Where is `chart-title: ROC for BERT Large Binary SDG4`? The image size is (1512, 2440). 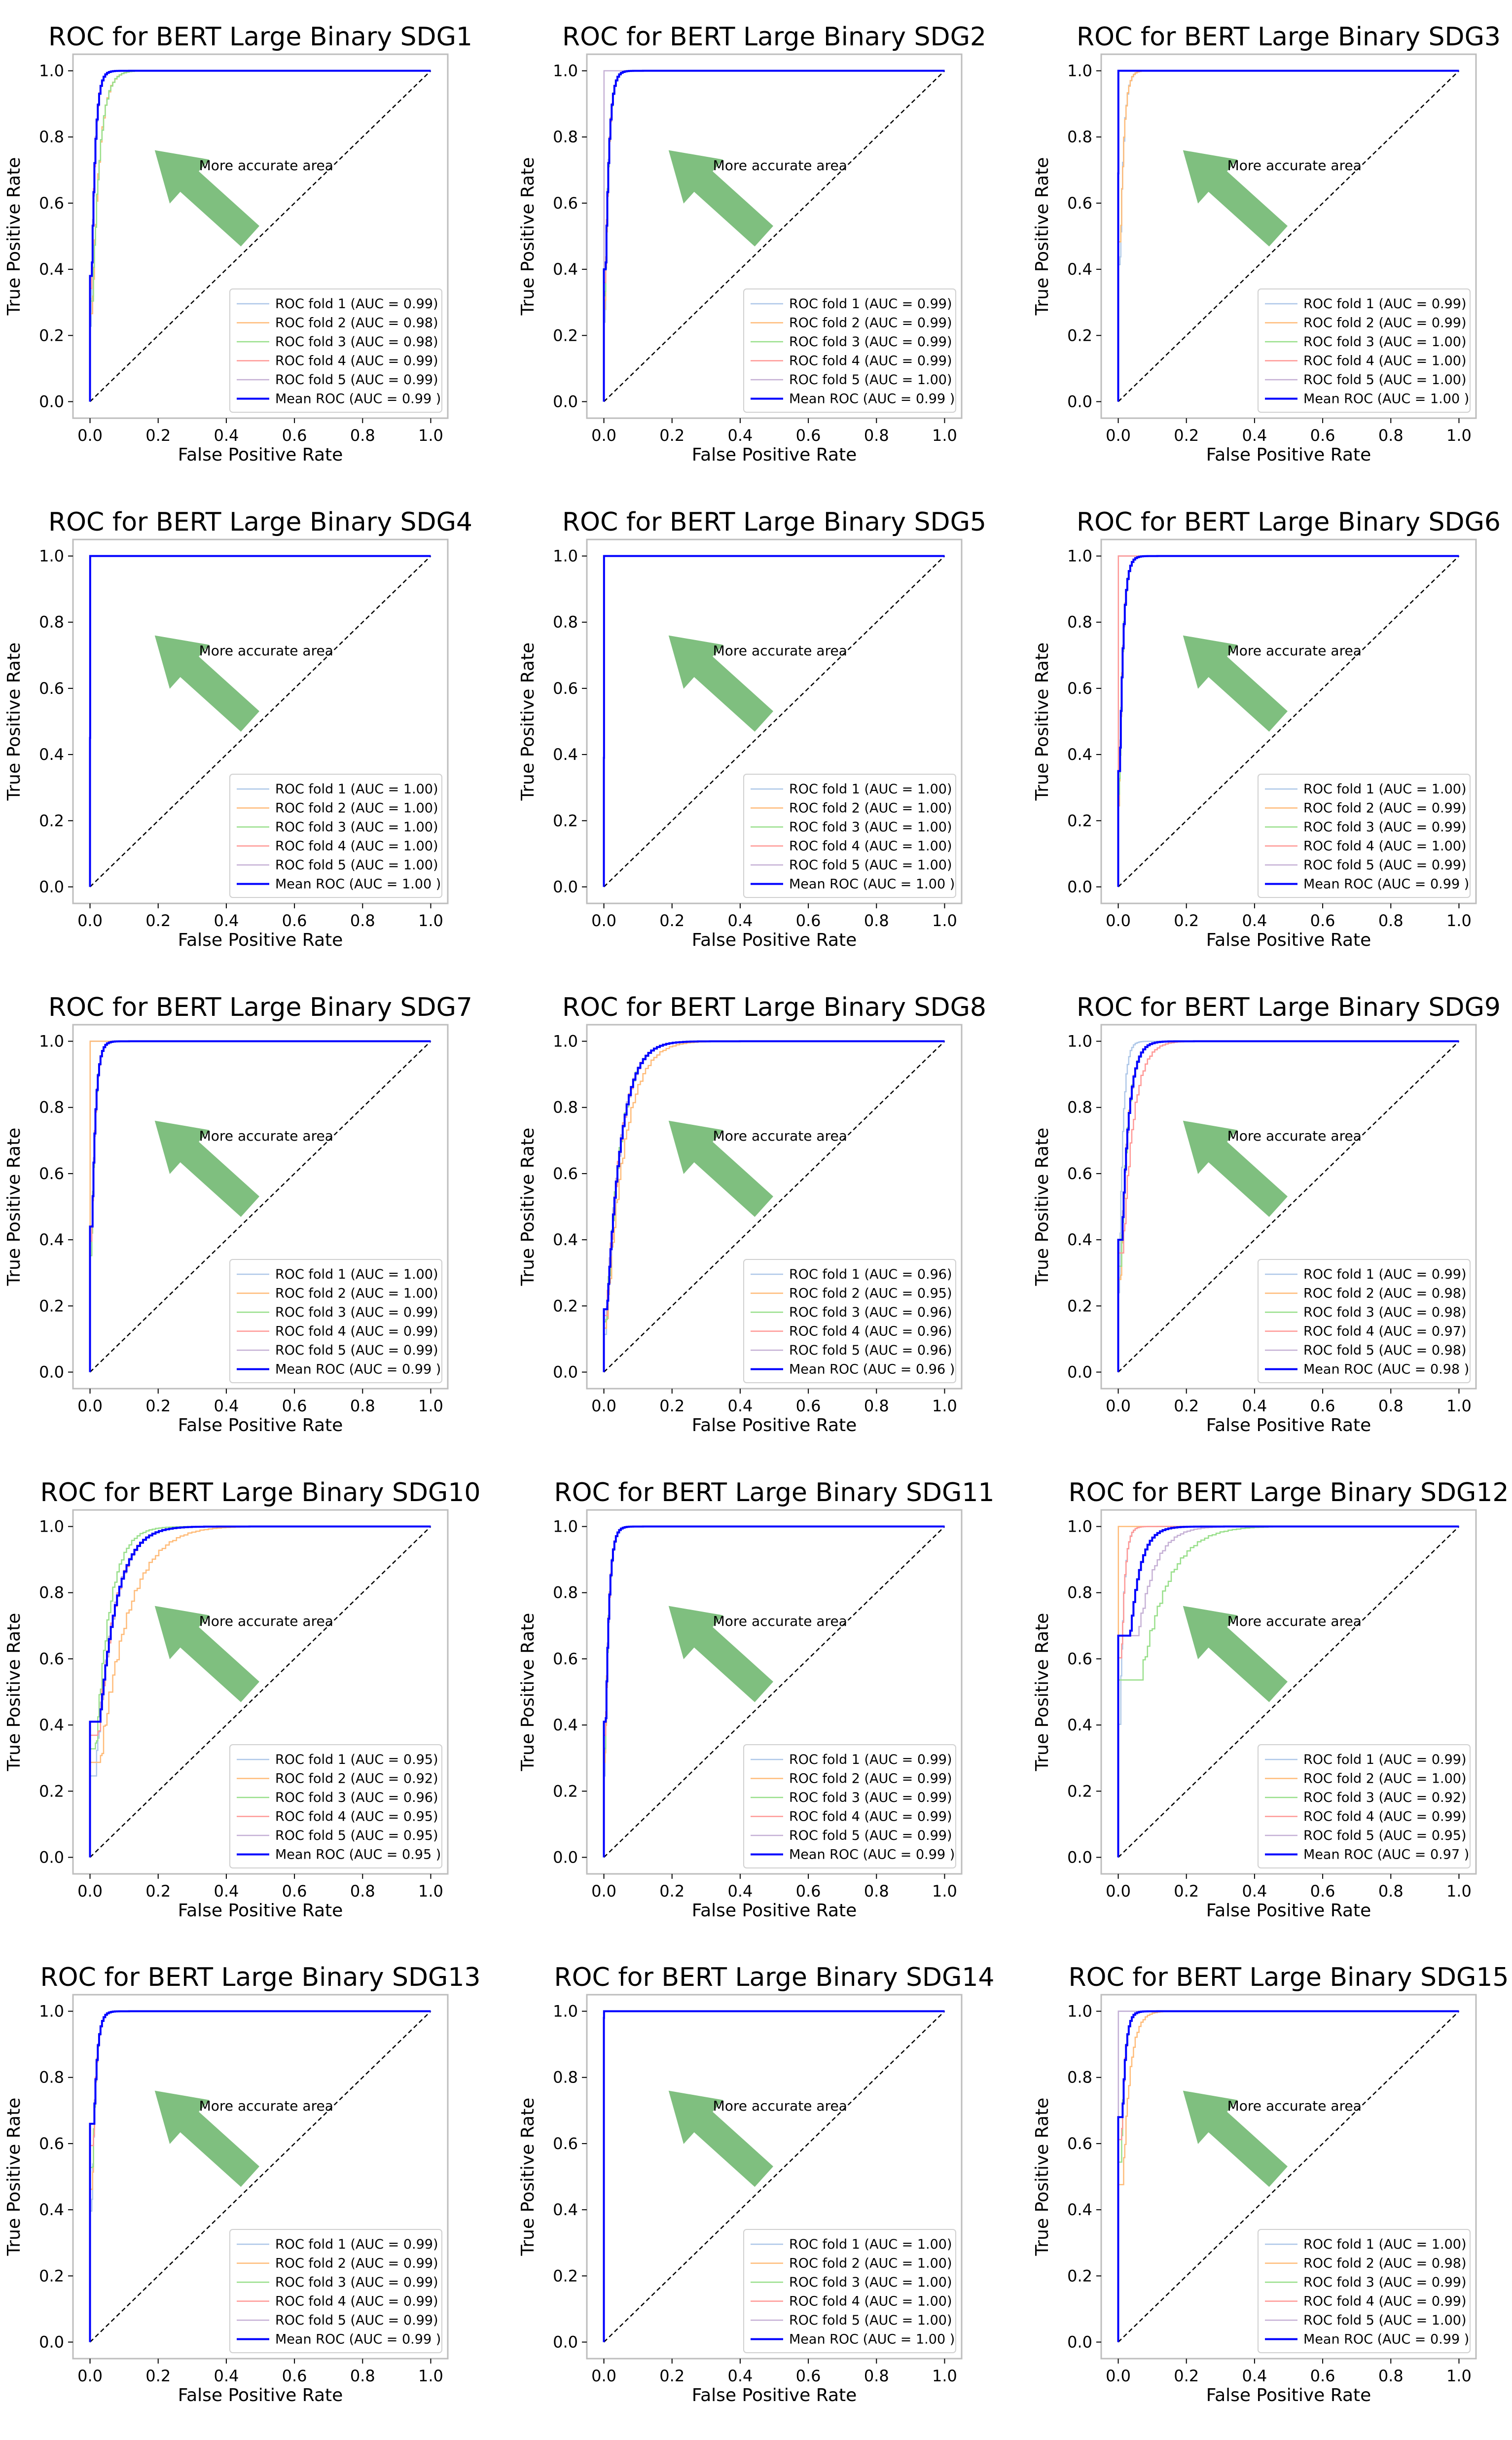
chart-title: ROC for BERT Large Binary SDG4 is located at coordinates (260, 522).